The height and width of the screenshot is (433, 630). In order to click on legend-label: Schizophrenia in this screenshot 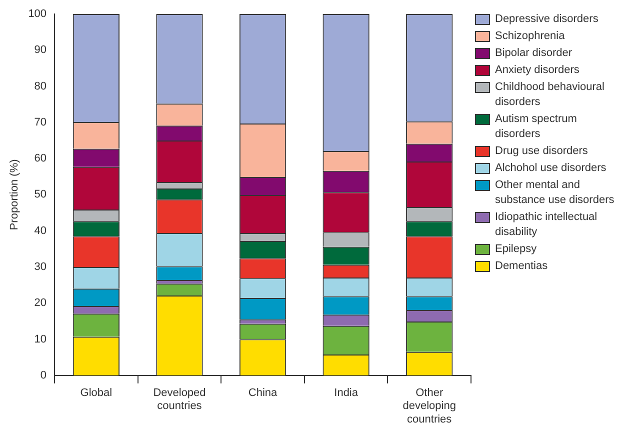, I will do `click(530, 36)`.